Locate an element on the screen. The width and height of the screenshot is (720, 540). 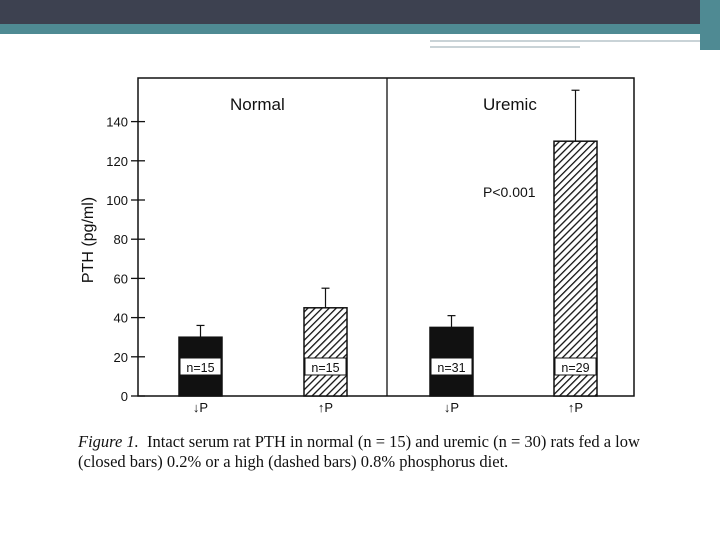
y-axis-label: PTH (pg/ml) is located at coordinates (88, 240).